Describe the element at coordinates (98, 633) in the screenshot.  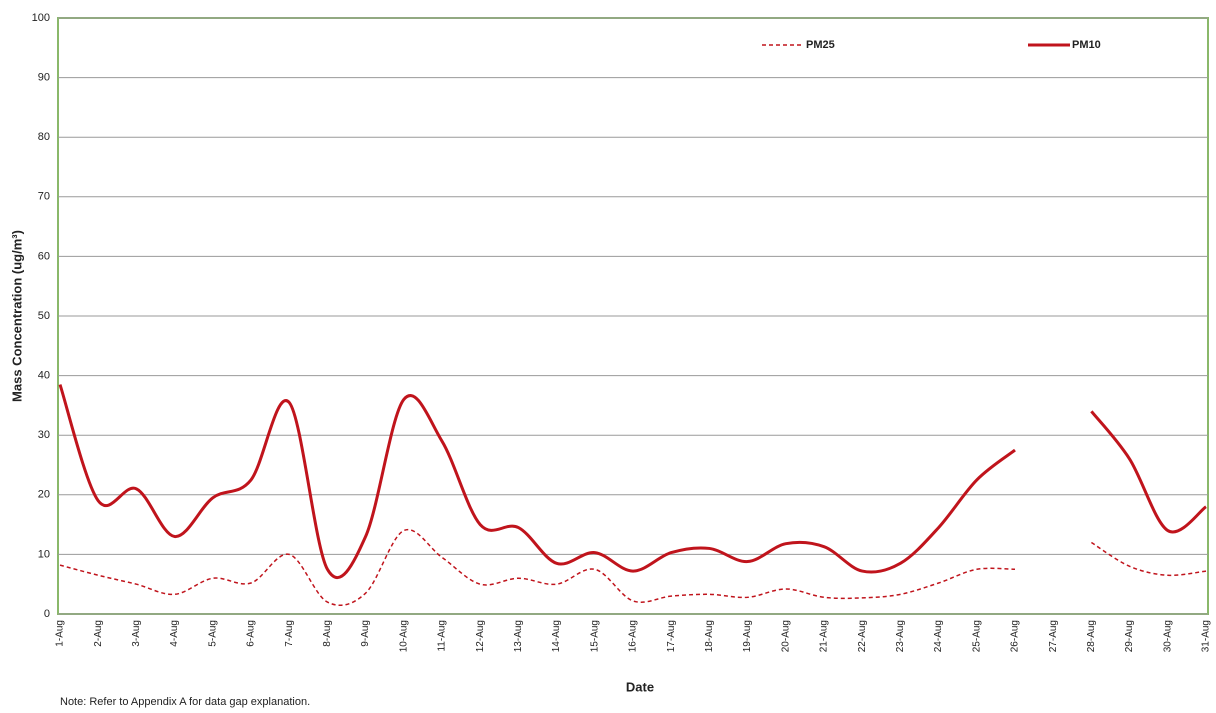
I see `x-tick-label: 2-Aug` at that location.